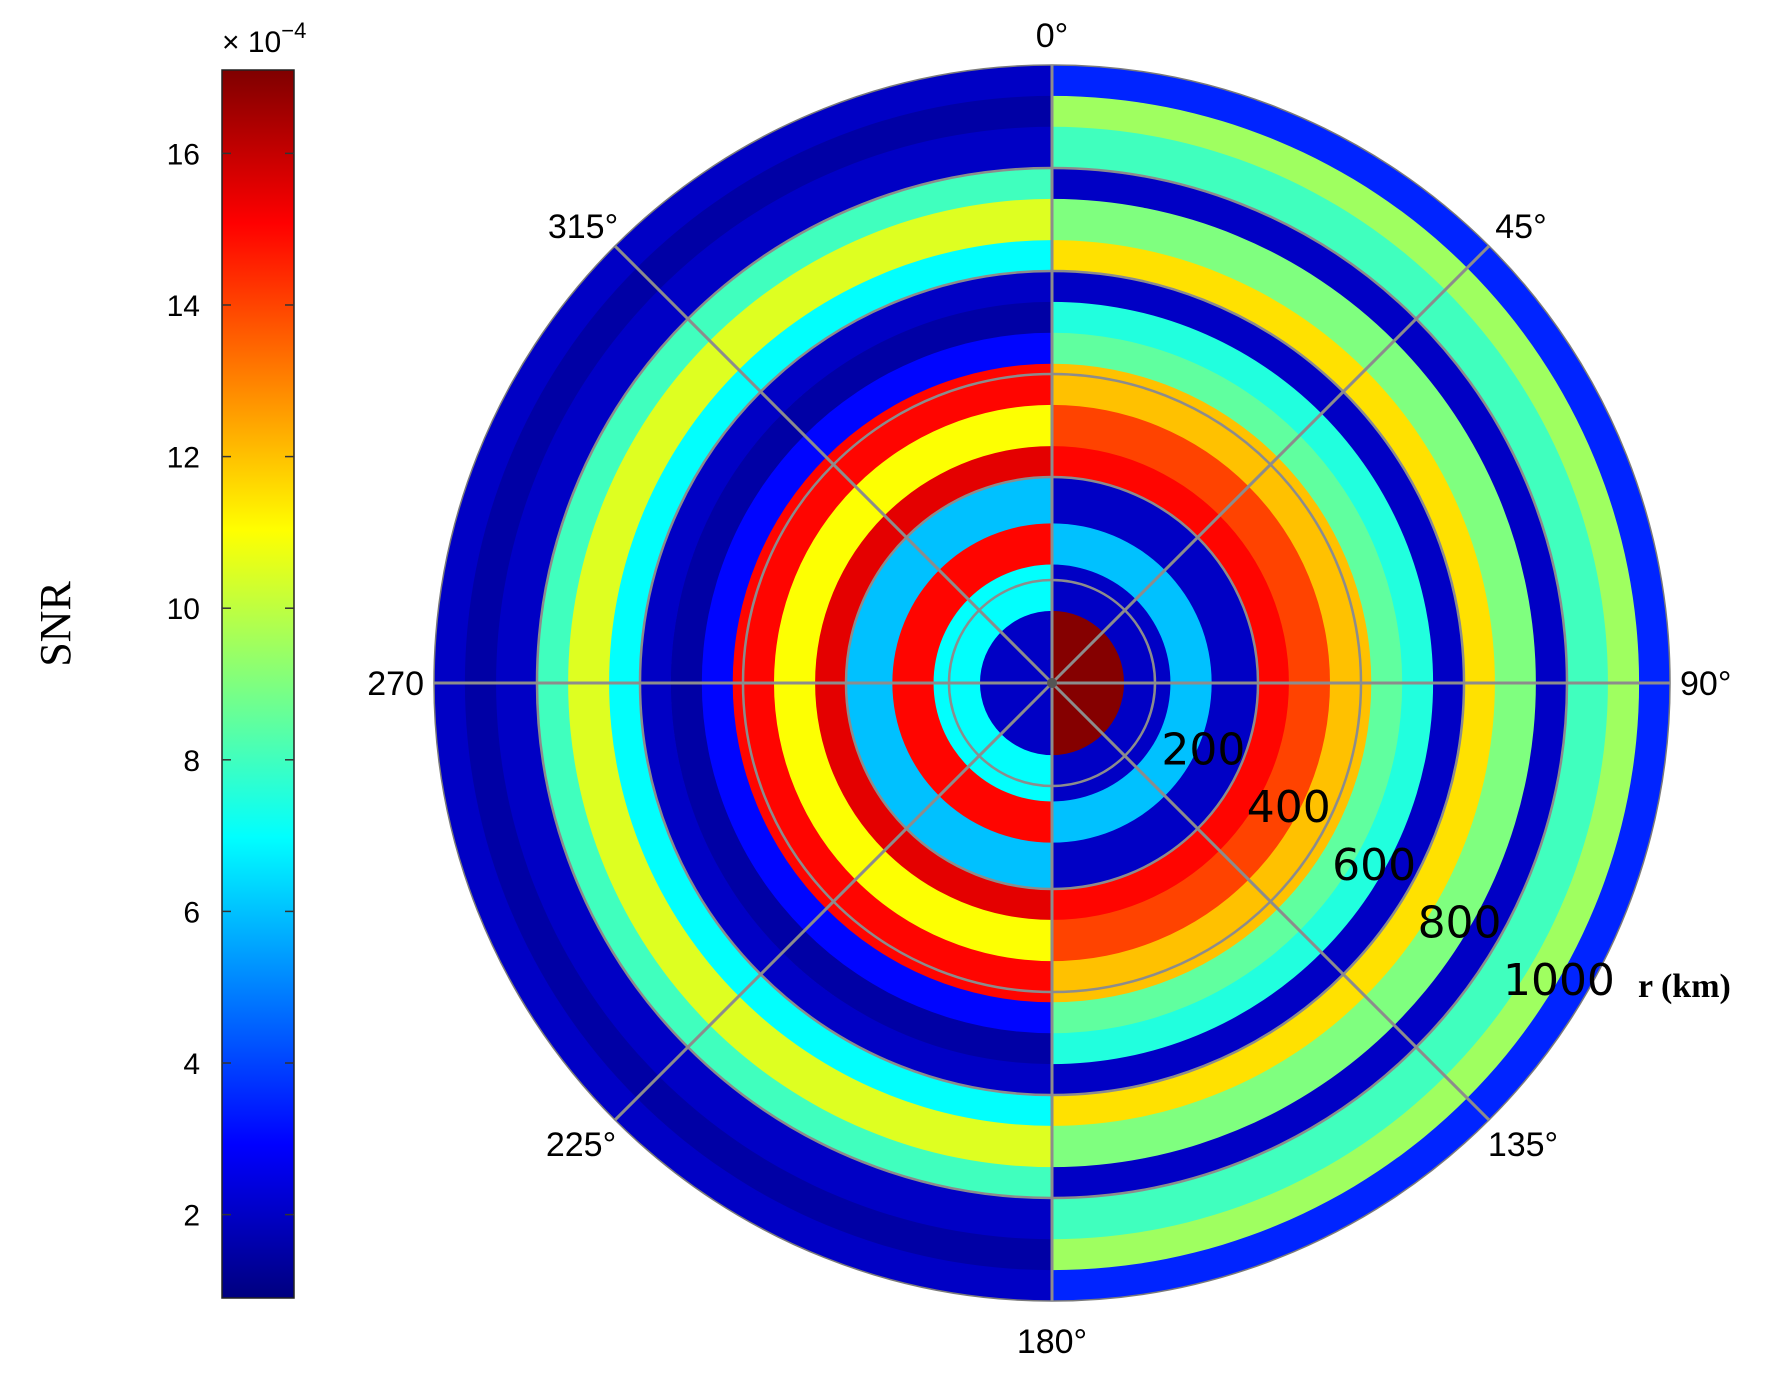  Describe the element at coordinates (183, 154) in the screenshot. I see `colorbar-tick-label: 16` at that location.